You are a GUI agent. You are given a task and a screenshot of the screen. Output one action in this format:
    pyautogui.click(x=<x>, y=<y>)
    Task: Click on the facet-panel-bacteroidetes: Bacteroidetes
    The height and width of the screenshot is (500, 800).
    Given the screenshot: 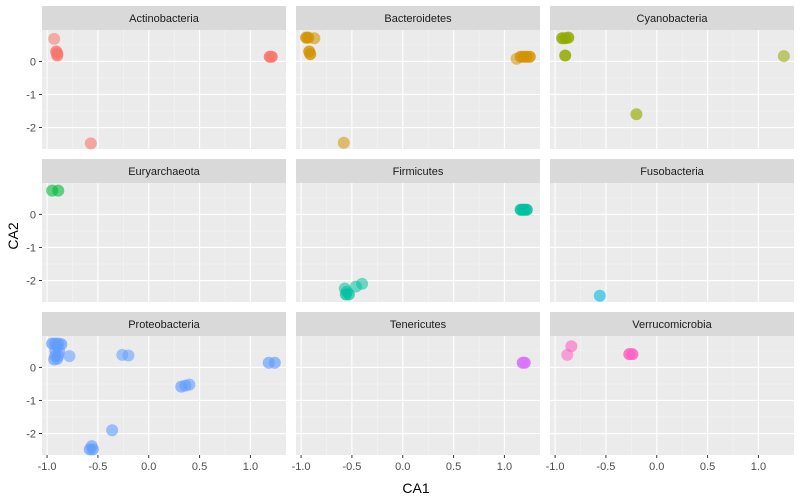 What is the action you would take?
    pyautogui.click(x=418, y=77)
    